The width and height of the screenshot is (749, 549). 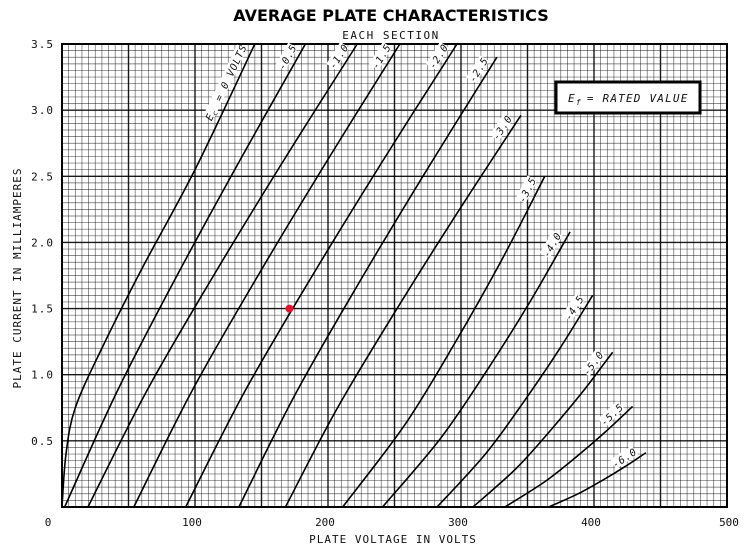 I want to click on legend-box: Ef = RATED VALUE, so click(x=628, y=97).